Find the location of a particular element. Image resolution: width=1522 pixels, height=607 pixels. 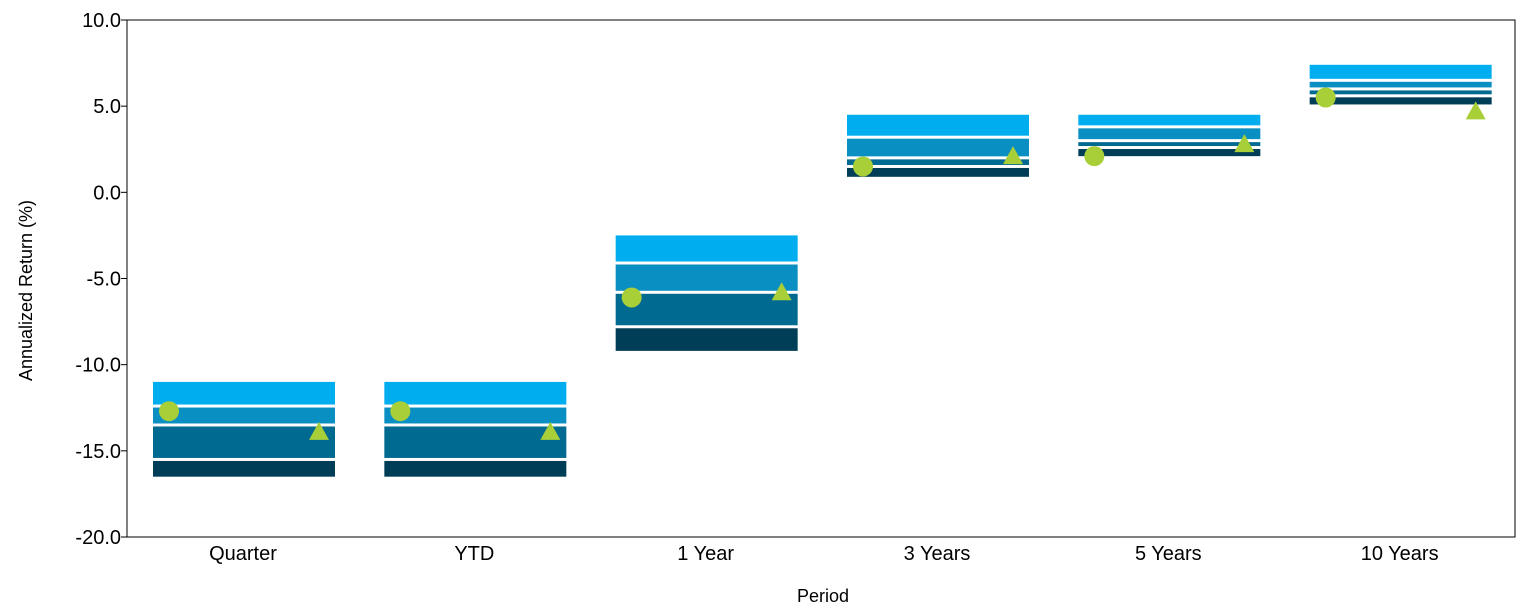

y-tick-label: -20.0 is located at coordinates (98, 538).